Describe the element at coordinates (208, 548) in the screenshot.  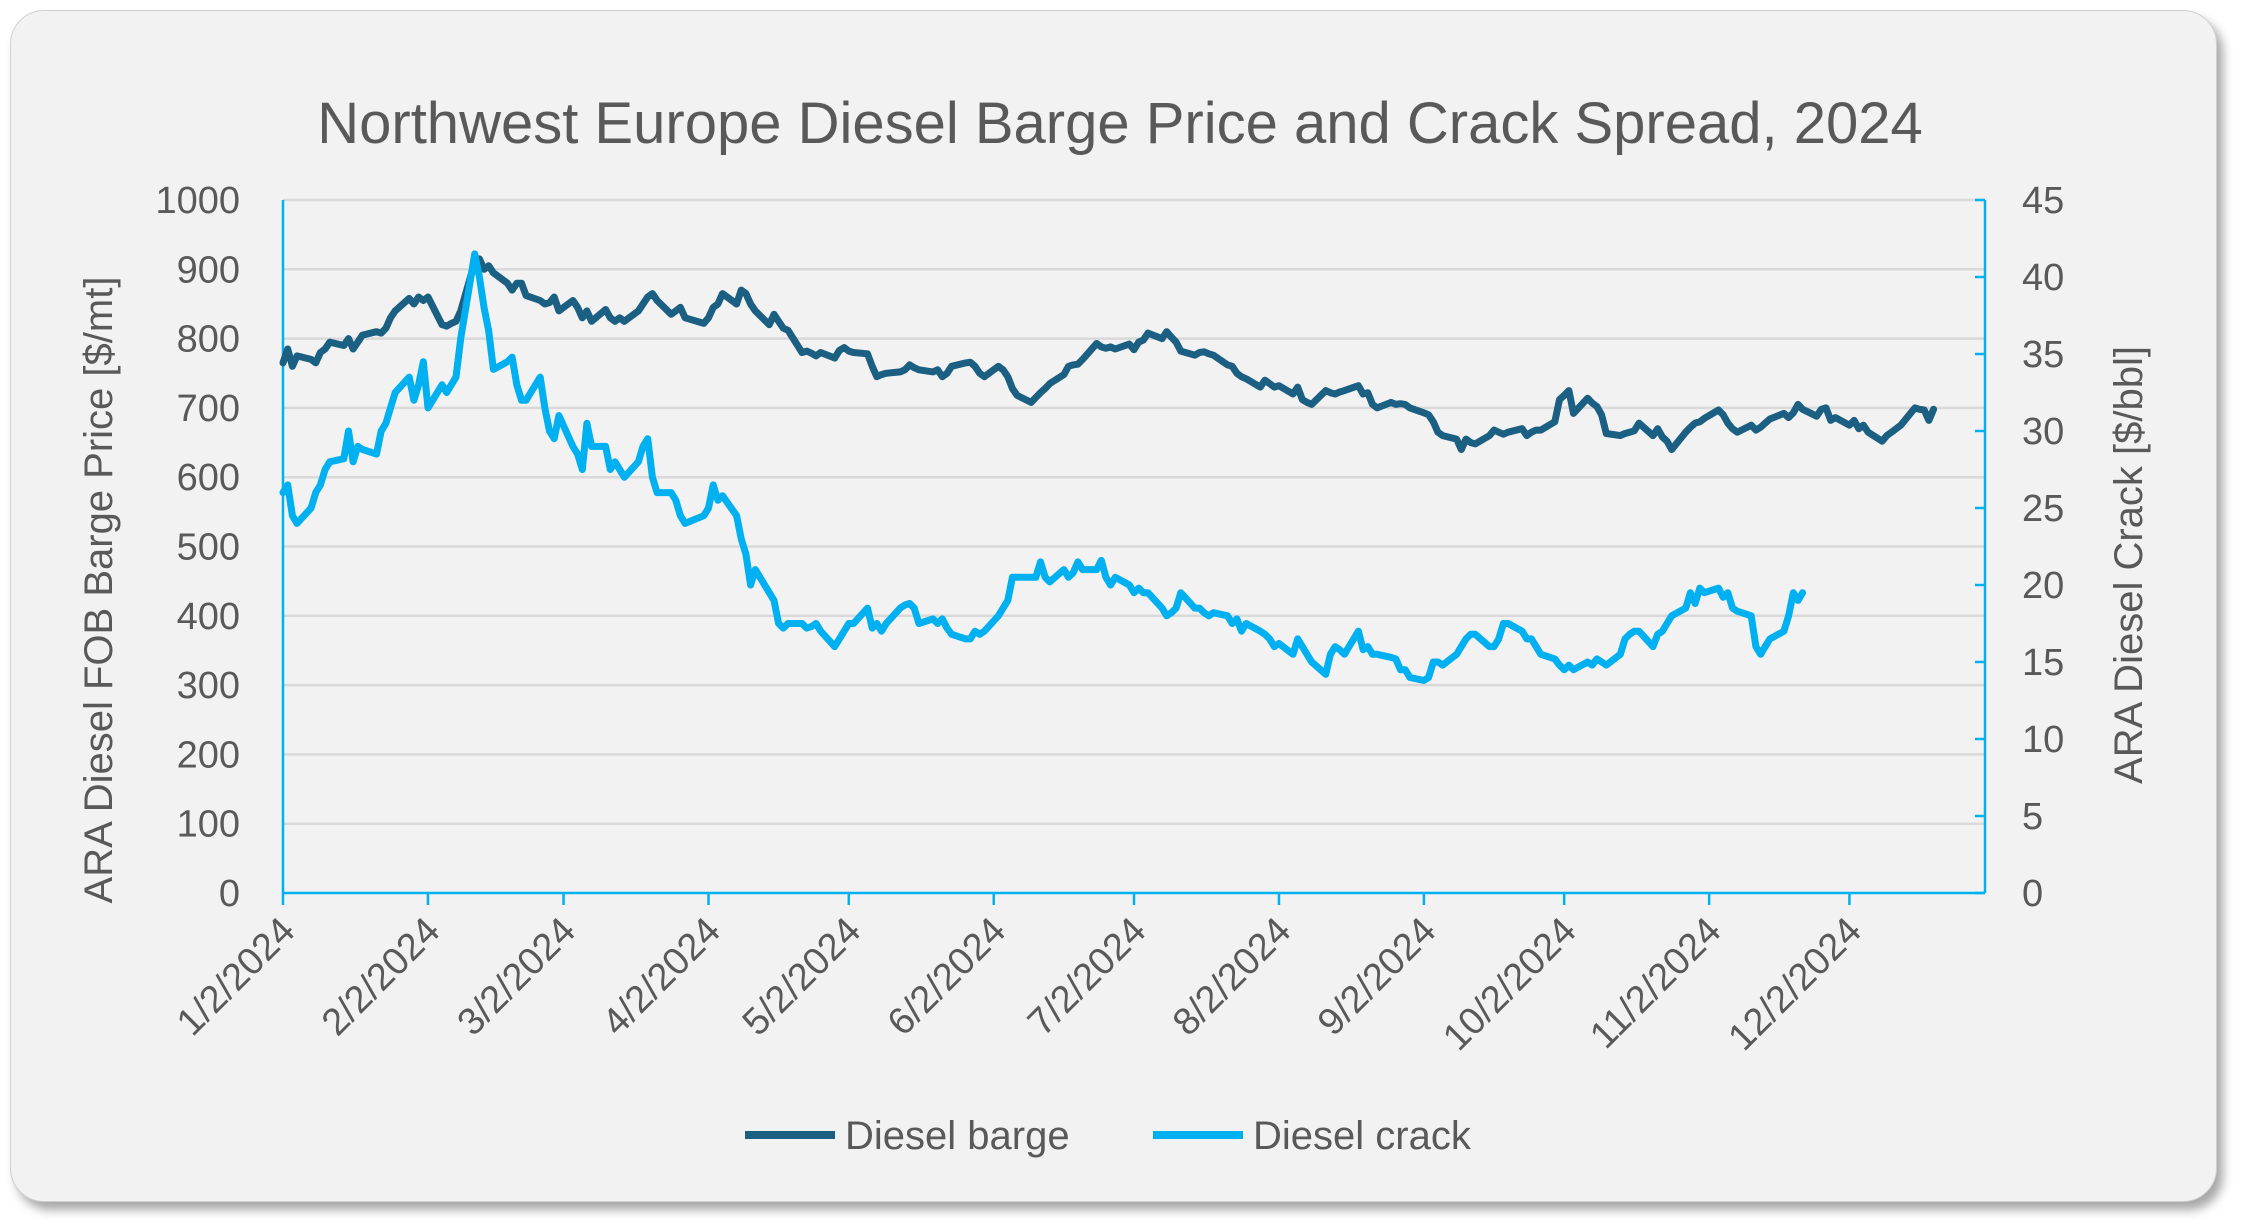
I see `left-tick-label: 500` at that location.